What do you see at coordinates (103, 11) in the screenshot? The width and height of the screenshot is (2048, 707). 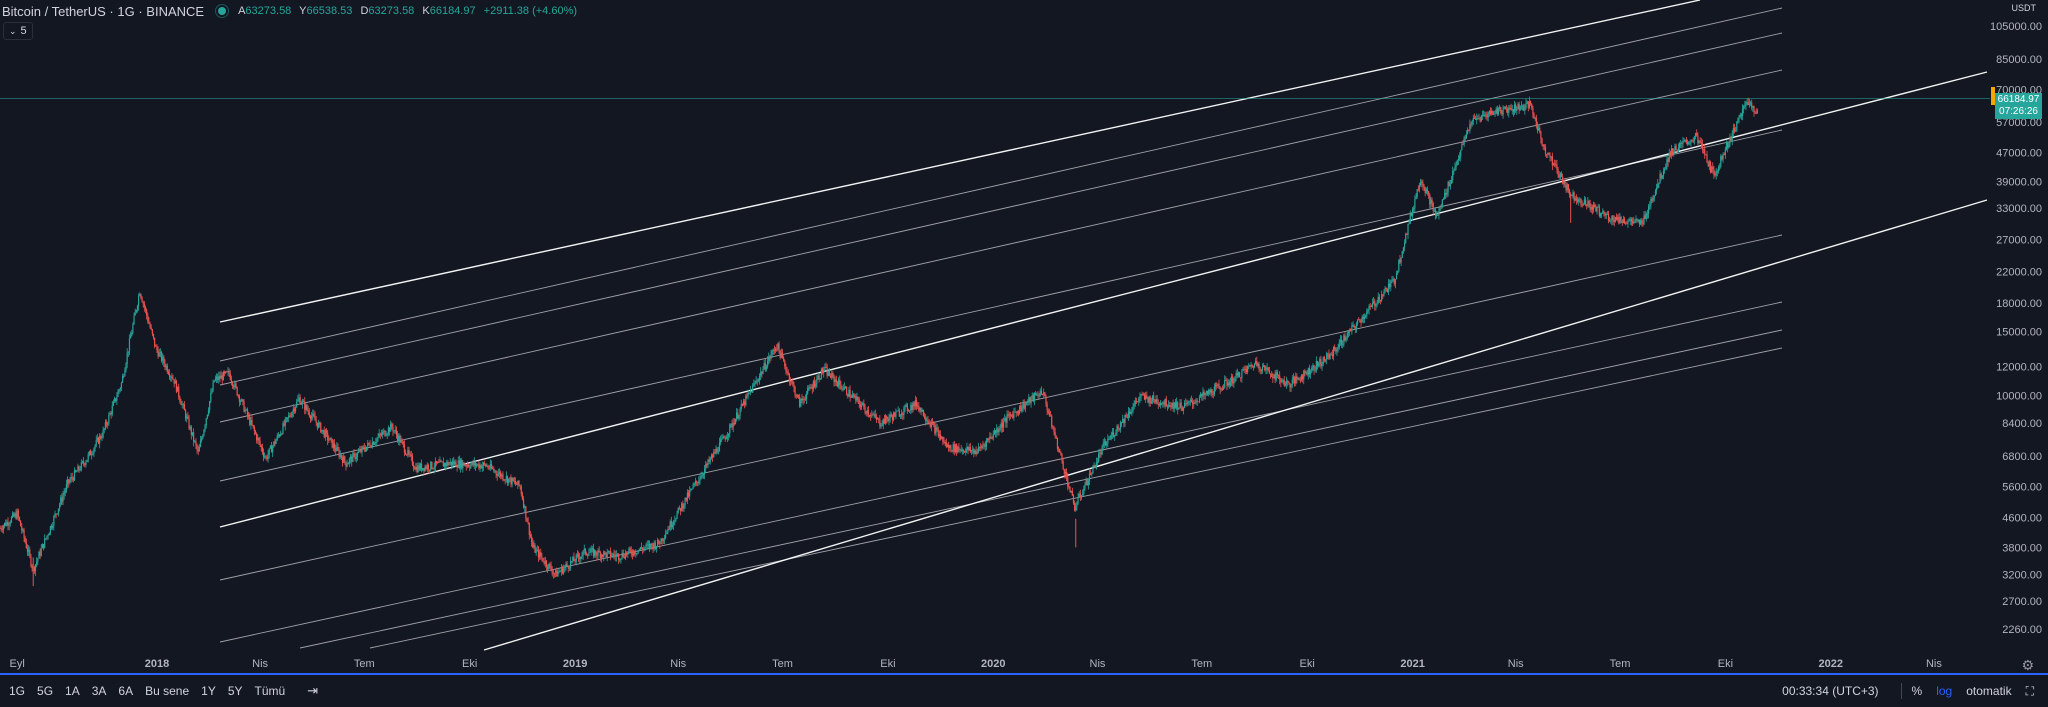 I see `symbol-title: Bitcoin / TetherUS · 1G · BINANCE` at bounding box center [103, 11].